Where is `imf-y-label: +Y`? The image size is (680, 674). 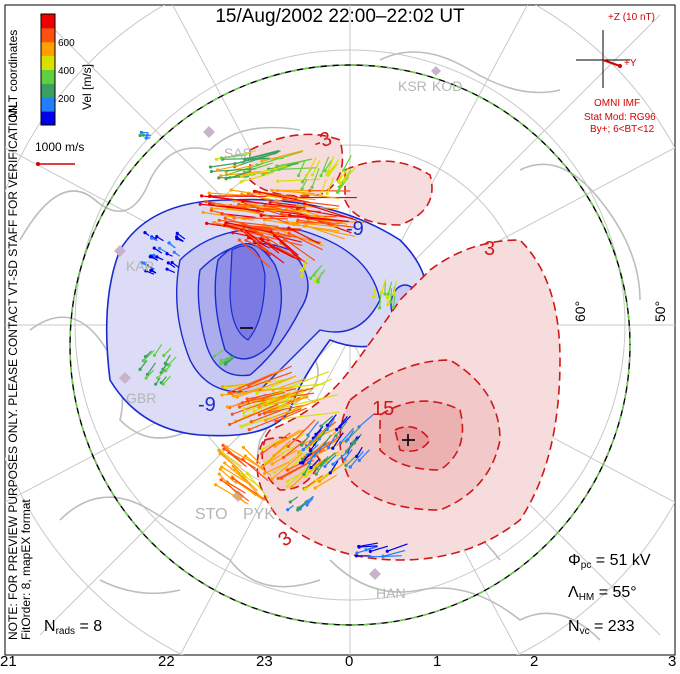 imf-y-label: +Y is located at coordinates (630, 63).